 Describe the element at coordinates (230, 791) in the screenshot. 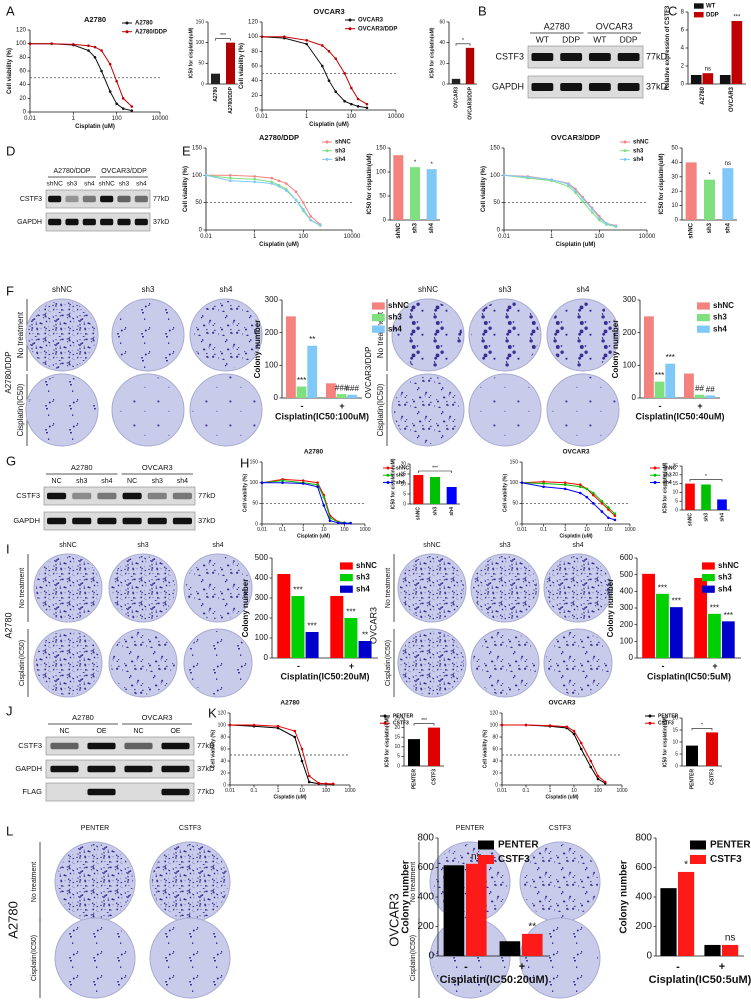

I see `x-tick-label: 0.01` at that location.